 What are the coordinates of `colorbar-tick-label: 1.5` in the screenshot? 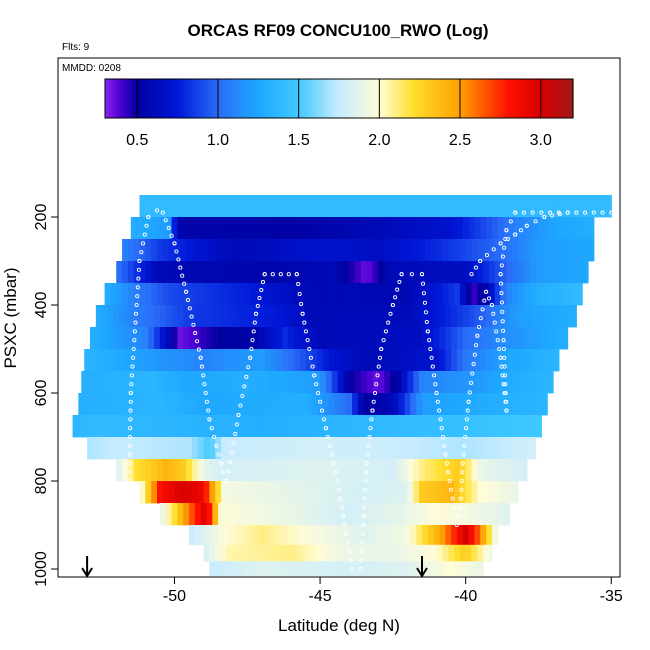 It's located at (299, 140).